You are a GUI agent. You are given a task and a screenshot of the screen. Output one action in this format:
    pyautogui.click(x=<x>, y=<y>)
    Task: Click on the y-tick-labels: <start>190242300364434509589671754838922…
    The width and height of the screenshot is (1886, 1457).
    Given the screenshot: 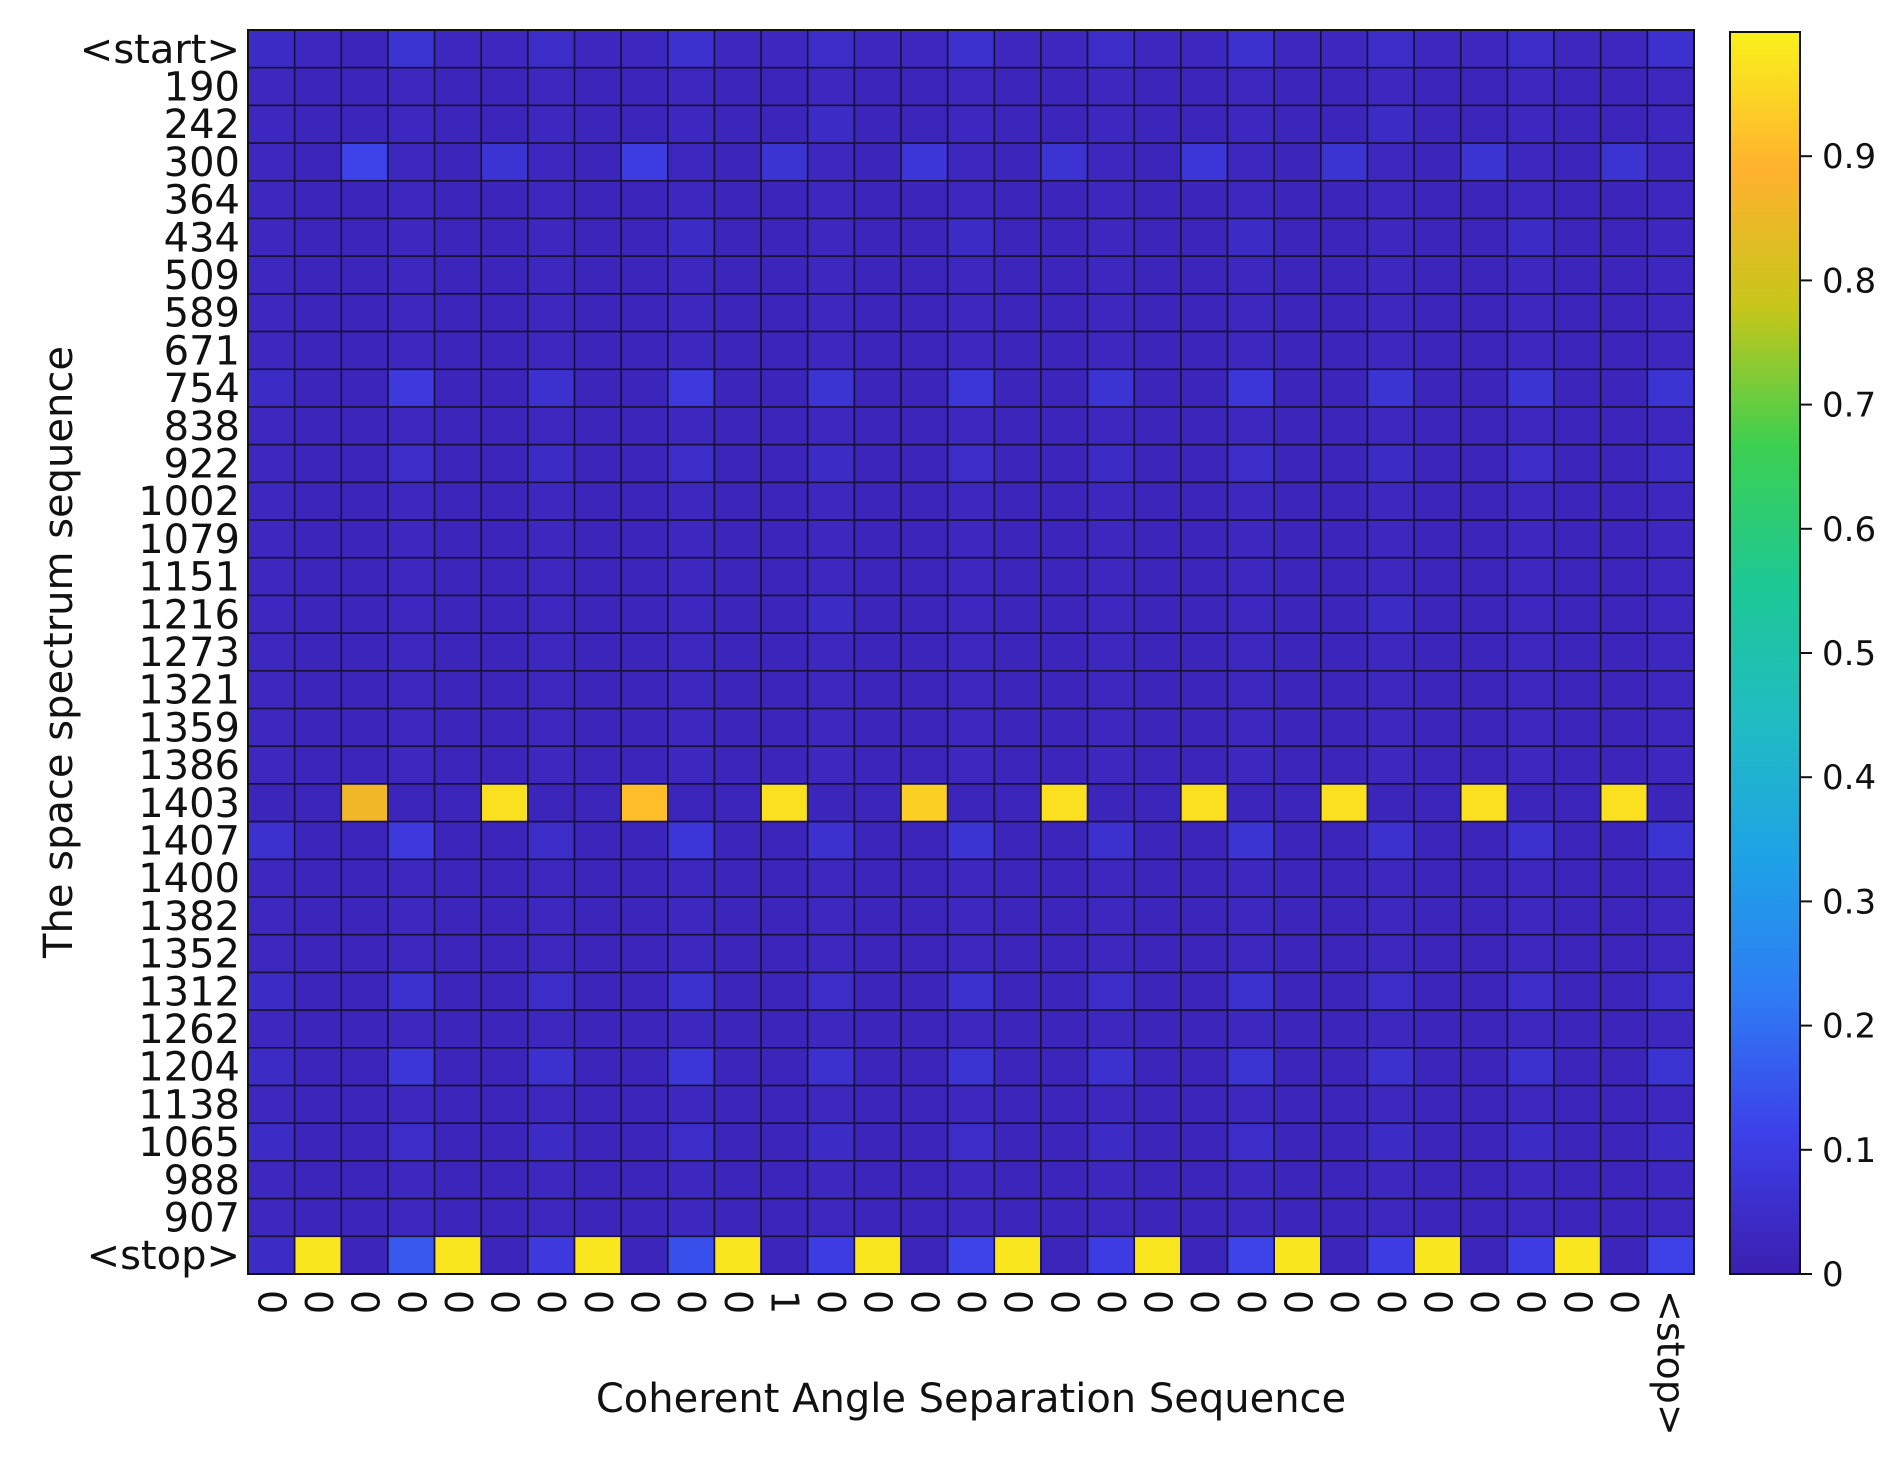 What is the action you would take?
    pyautogui.click(x=160, y=653)
    